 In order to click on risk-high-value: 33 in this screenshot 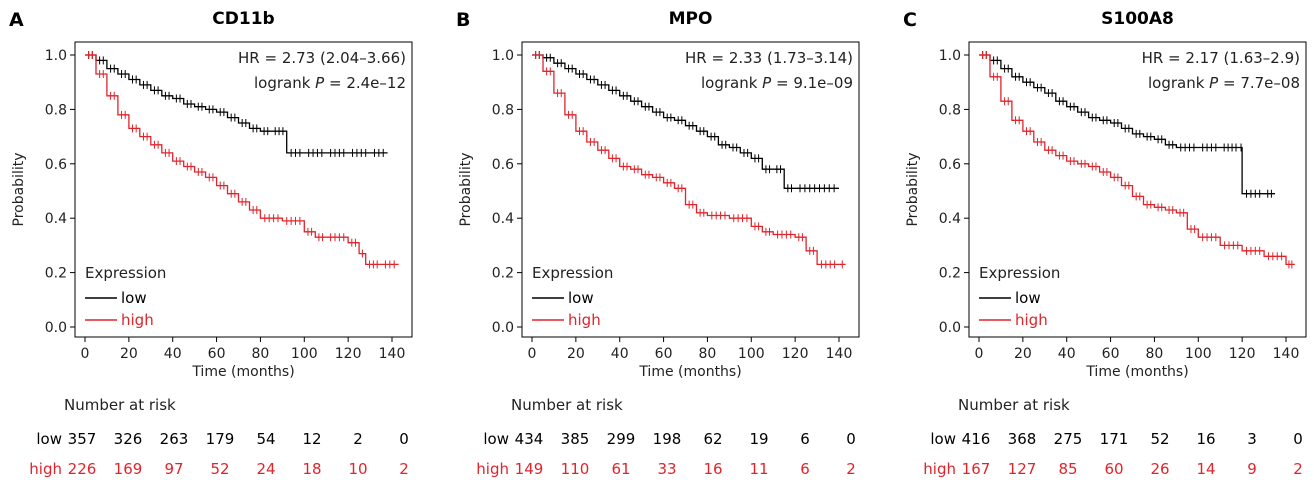, I will do `click(666, 469)`.